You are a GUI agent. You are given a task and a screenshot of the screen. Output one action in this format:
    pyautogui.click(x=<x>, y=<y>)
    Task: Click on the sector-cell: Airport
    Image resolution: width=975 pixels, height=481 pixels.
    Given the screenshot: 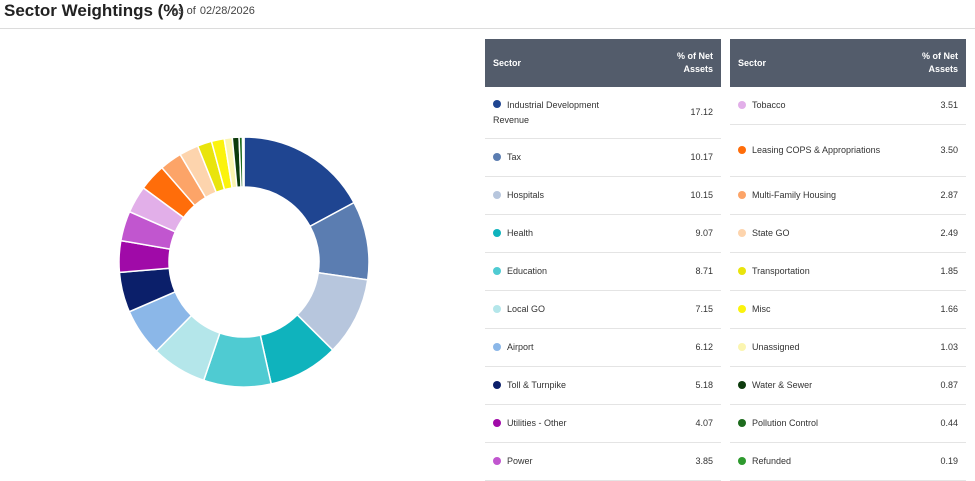 What is the action you would take?
    pyautogui.click(x=565, y=347)
    